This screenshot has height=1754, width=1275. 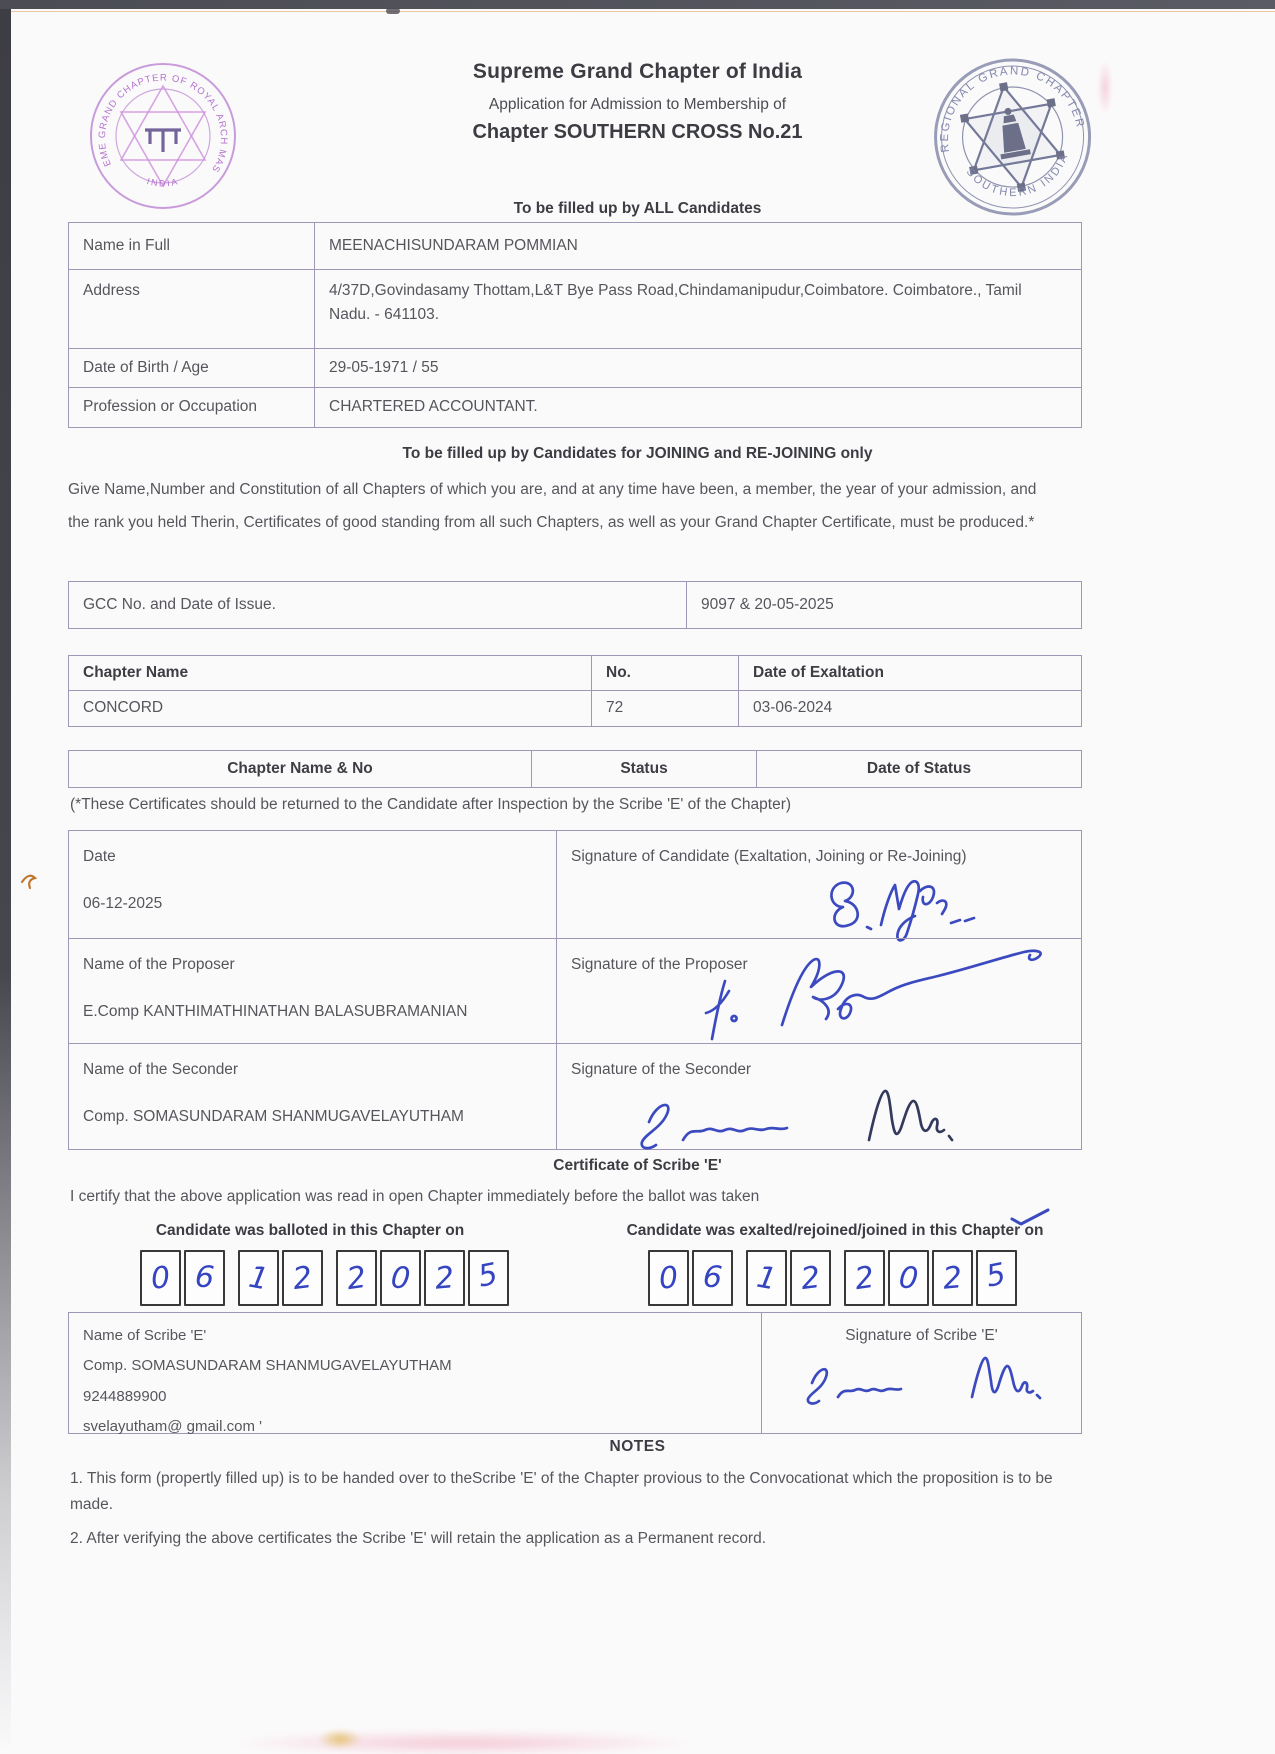 I want to click on field-label: Date of Birth / Age, so click(x=191, y=367).